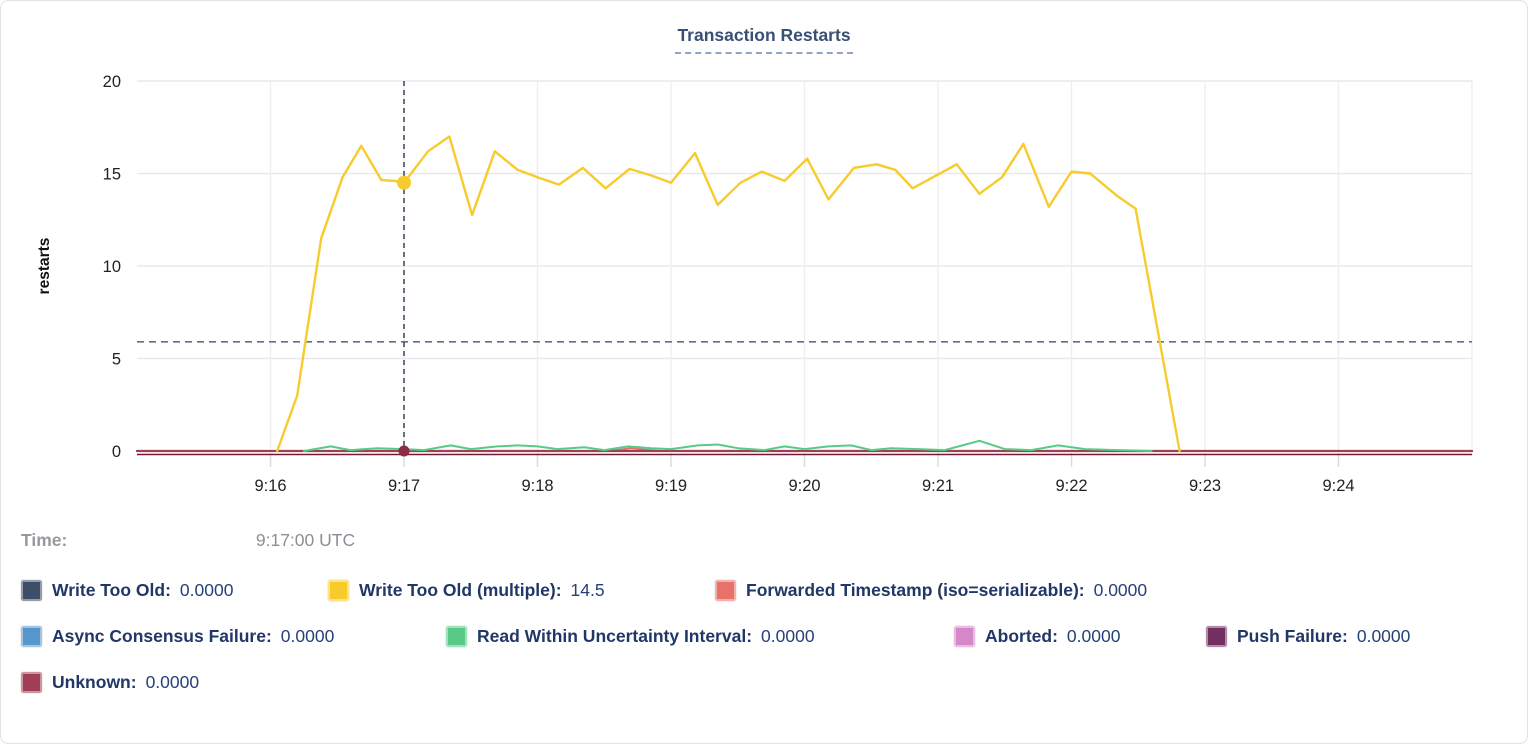 This screenshot has width=1528, height=744. What do you see at coordinates (587, 589) in the screenshot?
I see `legend-value: 14.5` at bounding box center [587, 589].